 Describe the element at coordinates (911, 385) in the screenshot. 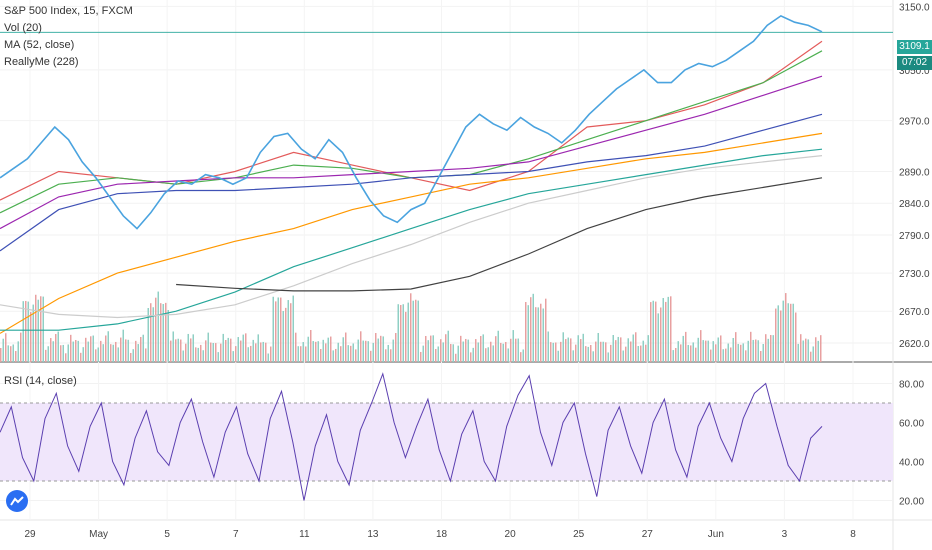

I see `rsi-tick-label: 80.00` at that location.